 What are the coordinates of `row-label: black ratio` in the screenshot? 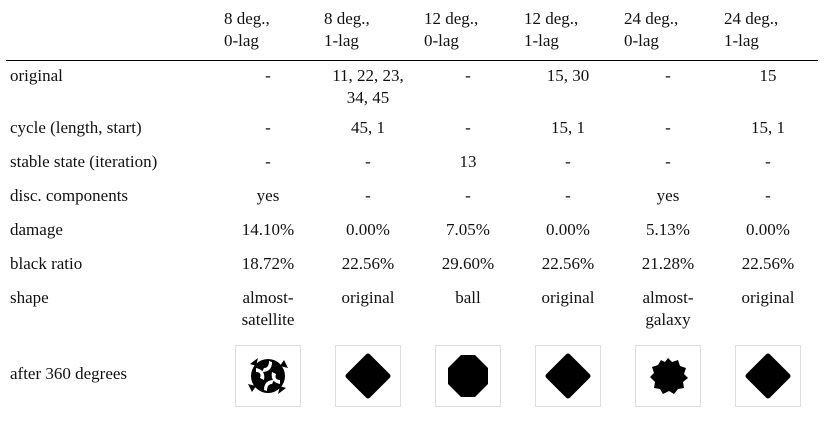 It's located at (46, 263).